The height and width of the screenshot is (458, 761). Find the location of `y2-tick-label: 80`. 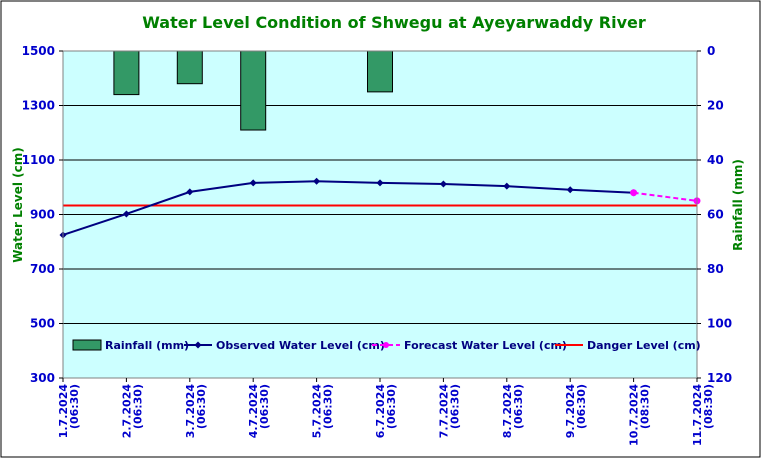

y2-tick-label: 80 is located at coordinates (715, 269).